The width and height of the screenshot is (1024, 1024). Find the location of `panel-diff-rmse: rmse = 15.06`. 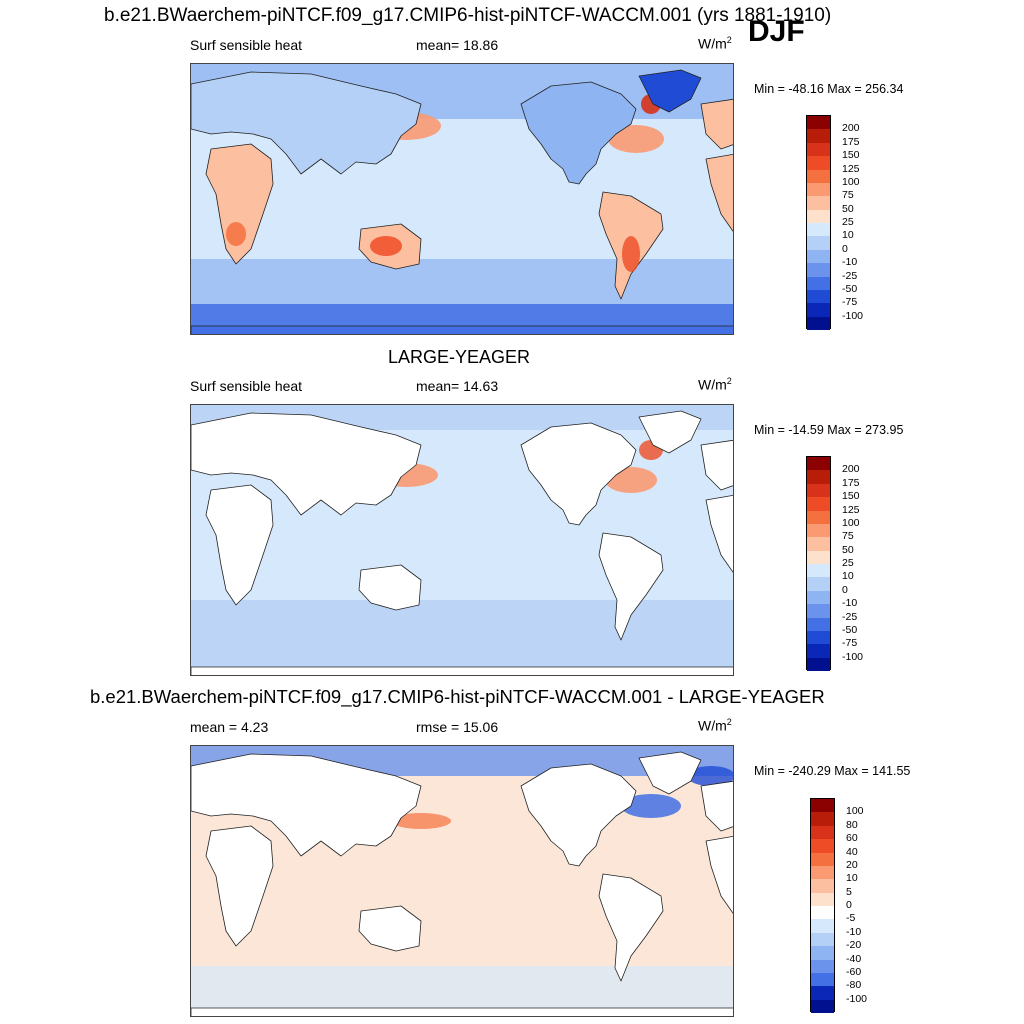

panel-diff-rmse: rmse = 15.06 is located at coordinates (457, 727).